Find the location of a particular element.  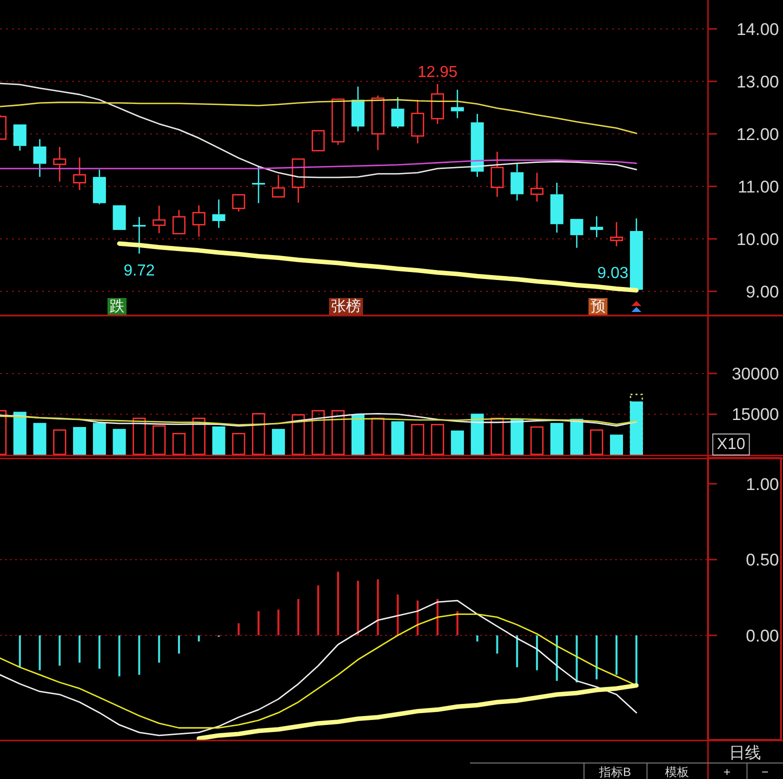

text: 指标B is located at coordinates (615, 772).